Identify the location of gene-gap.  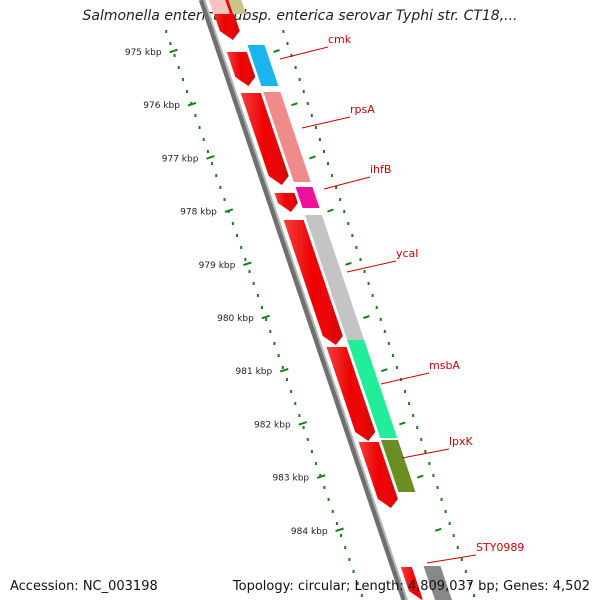
(422, 583).